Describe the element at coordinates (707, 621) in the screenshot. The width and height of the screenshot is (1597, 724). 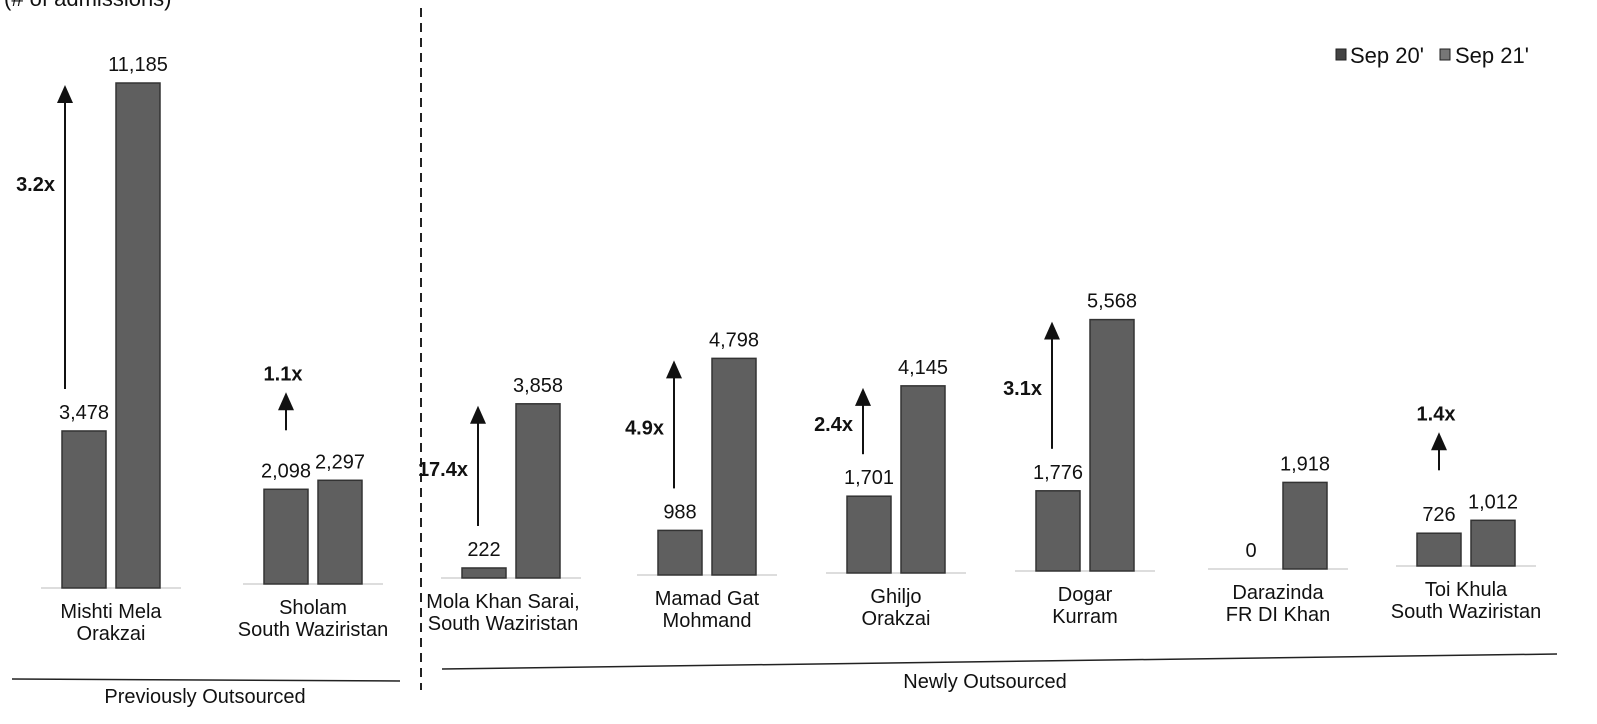
I see `category-label-3-1: Mohmand` at that location.